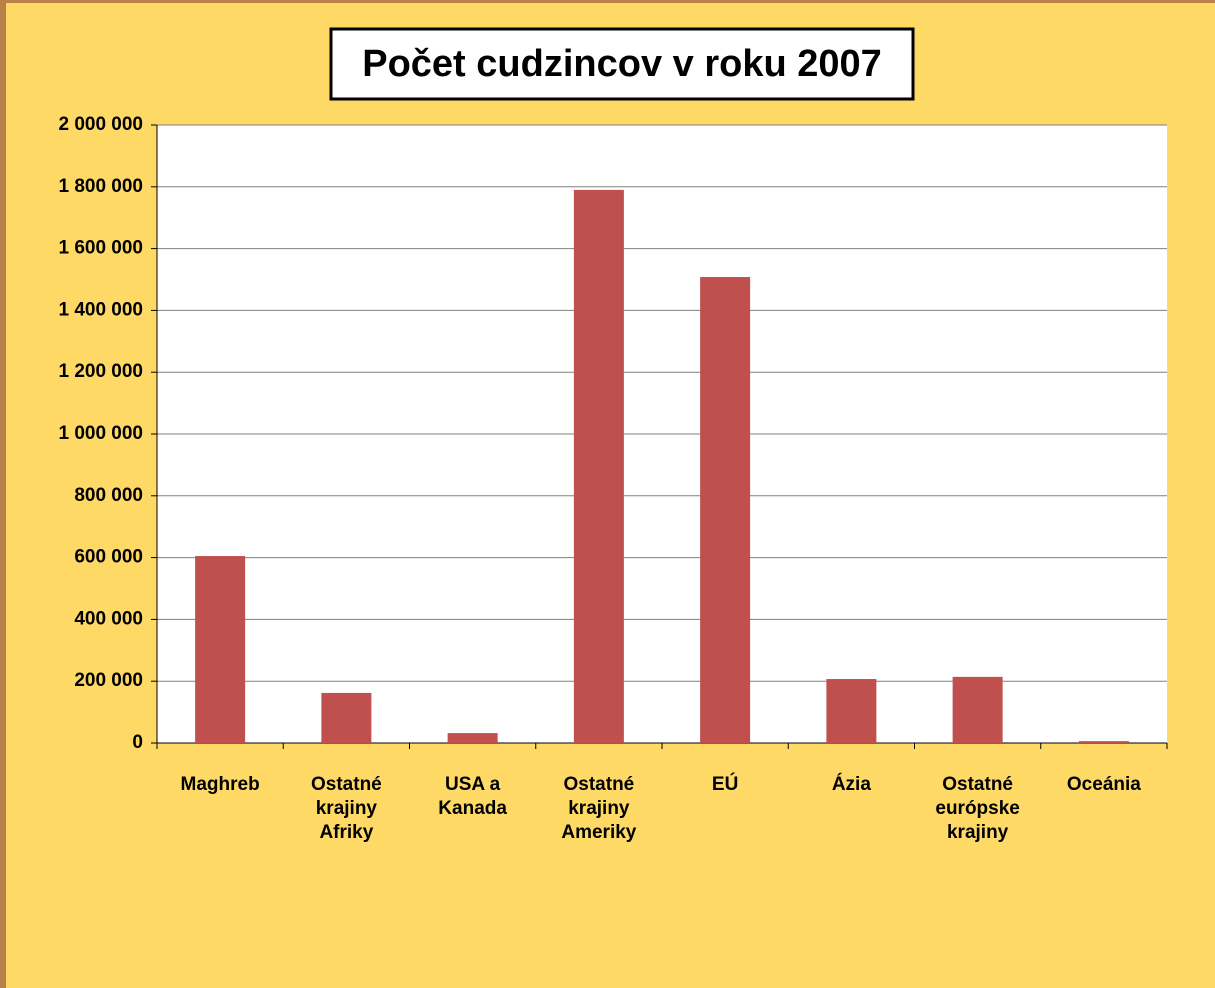 The image size is (1215, 988). Describe the element at coordinates (100, 309) in the screenshot. I see `y-tick-label: 1 400 000` at that location.